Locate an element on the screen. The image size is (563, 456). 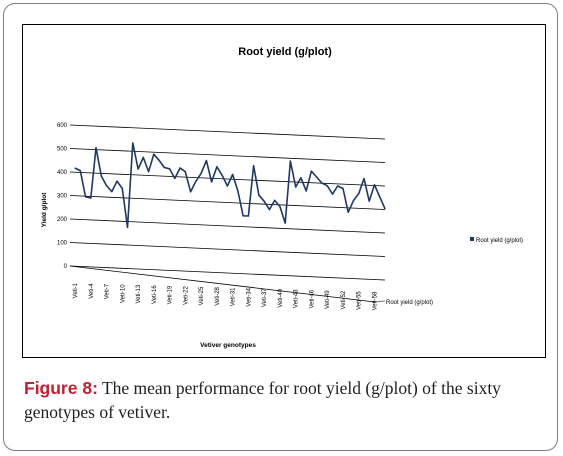
y-tick-label: 500 is located at coordinates (62, 150).